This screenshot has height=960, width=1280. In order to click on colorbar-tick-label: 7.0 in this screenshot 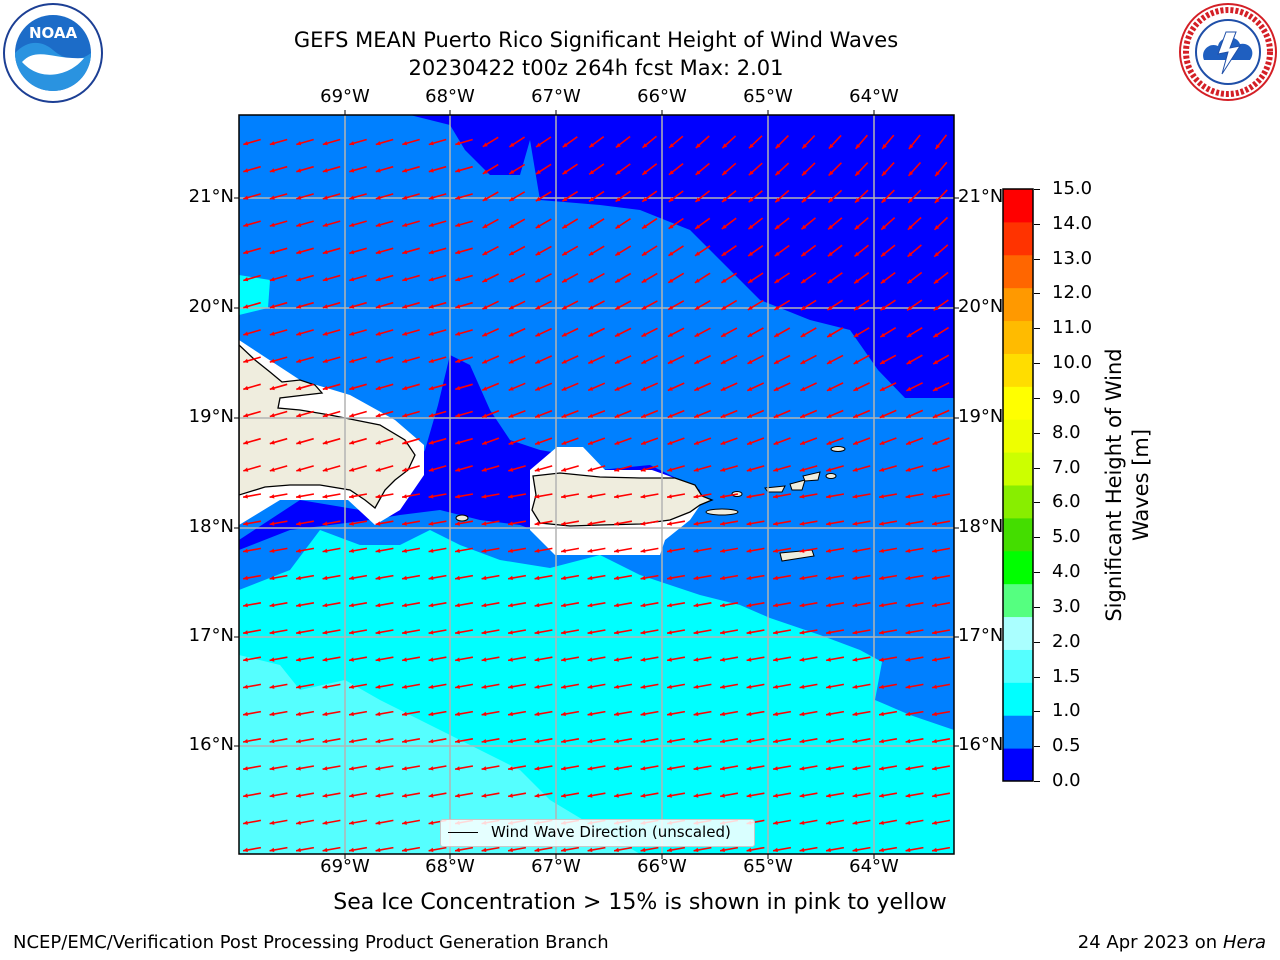, I will do `click(1066, 467)`.